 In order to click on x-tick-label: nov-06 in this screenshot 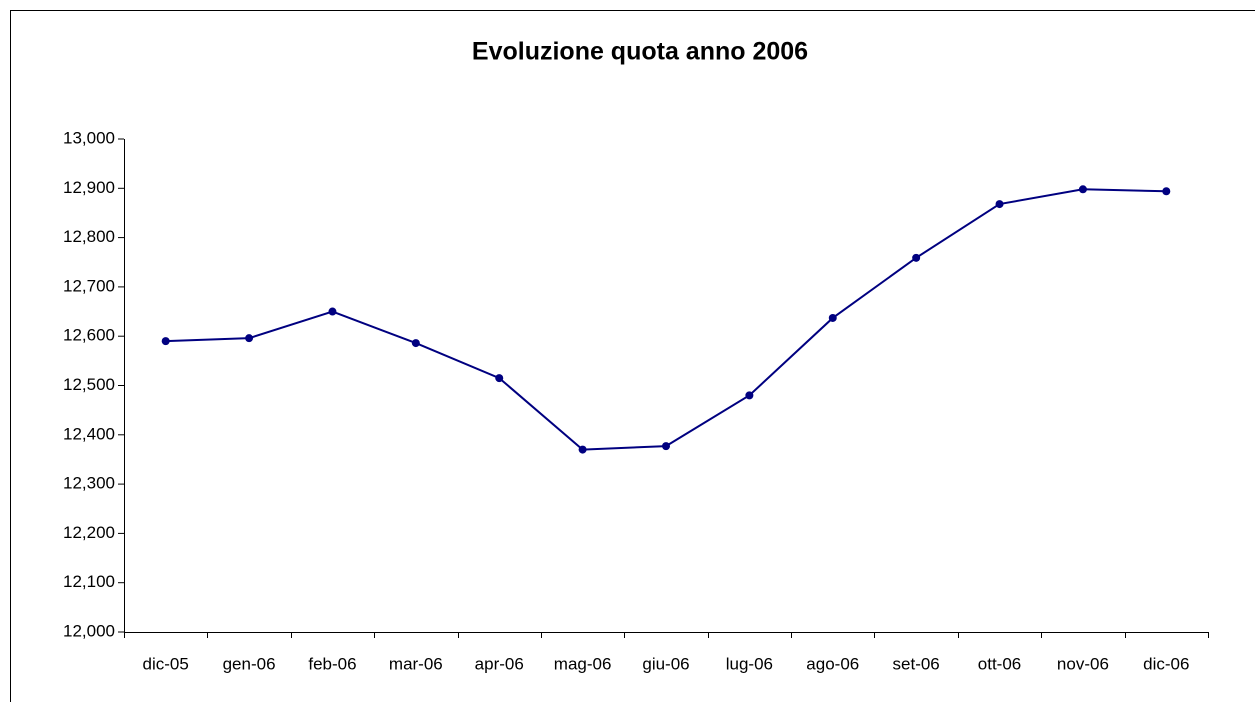, I will do `click(1083, 663)`.